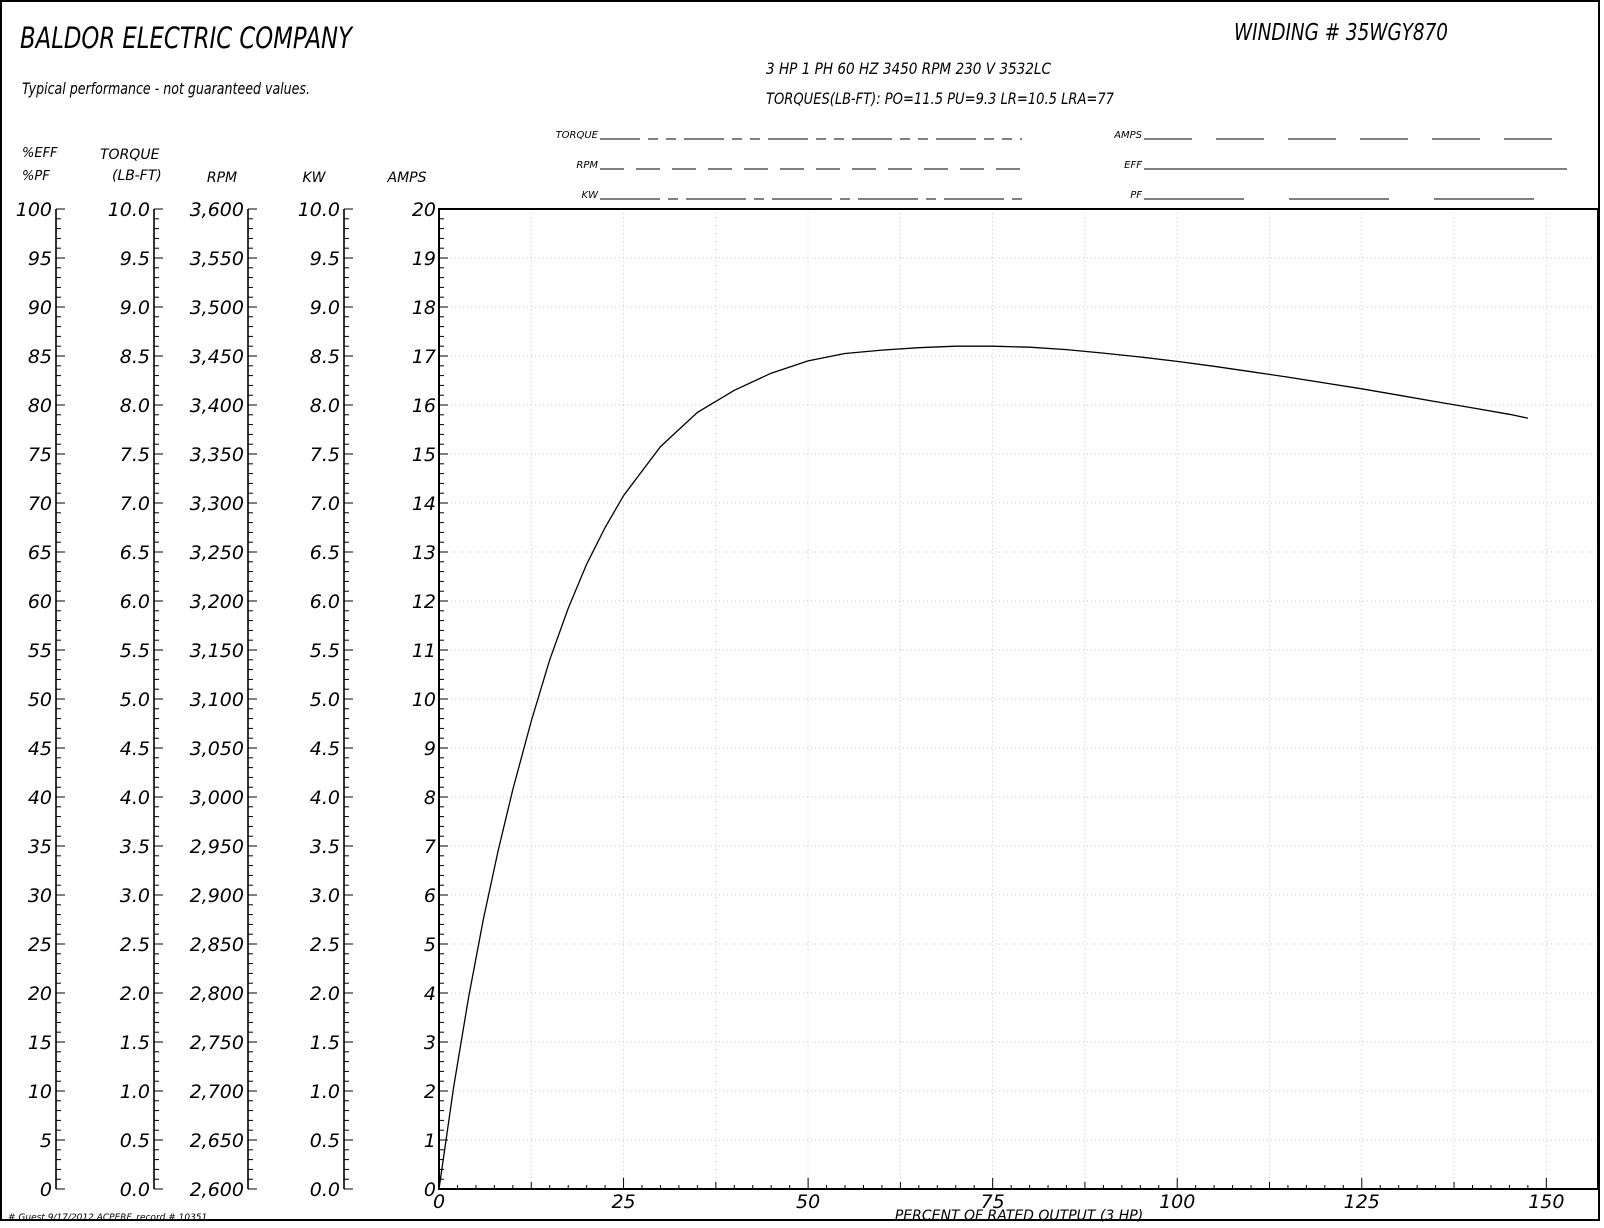  I want to click on torque-tick-label: 6.5, so click(135, 553).